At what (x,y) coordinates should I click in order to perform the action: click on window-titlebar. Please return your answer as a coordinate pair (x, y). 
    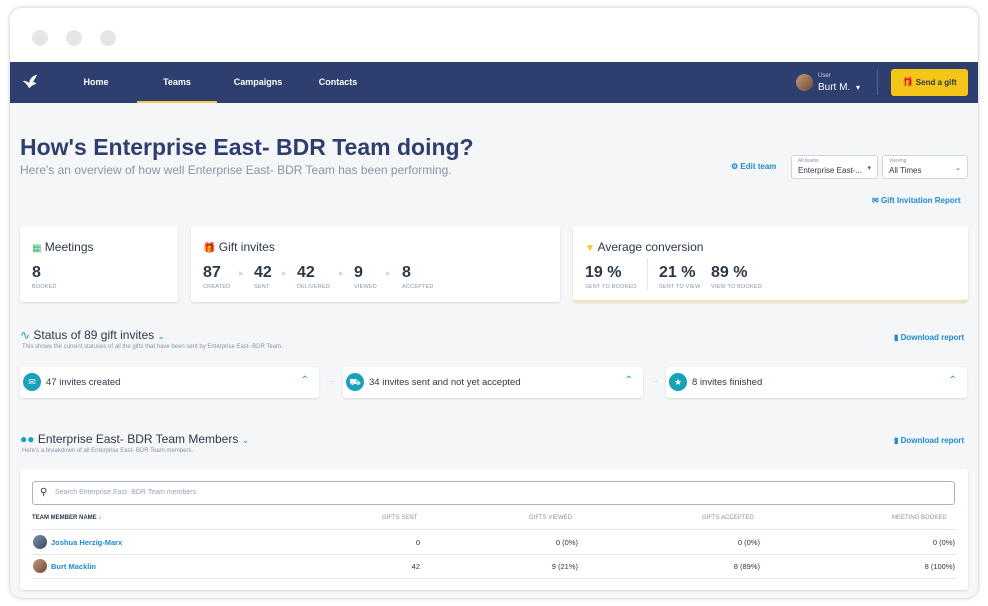
    Looking at the image, I should click on (494, 35).